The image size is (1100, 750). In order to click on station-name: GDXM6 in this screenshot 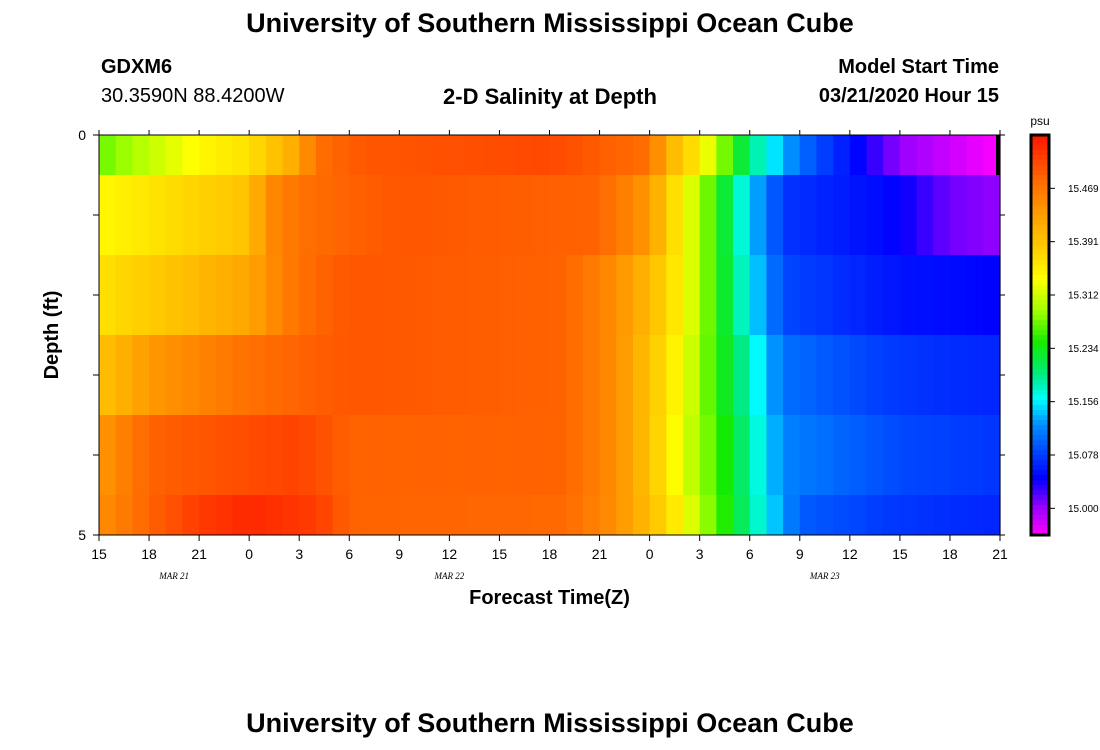, I will do `click(137, 67)`.